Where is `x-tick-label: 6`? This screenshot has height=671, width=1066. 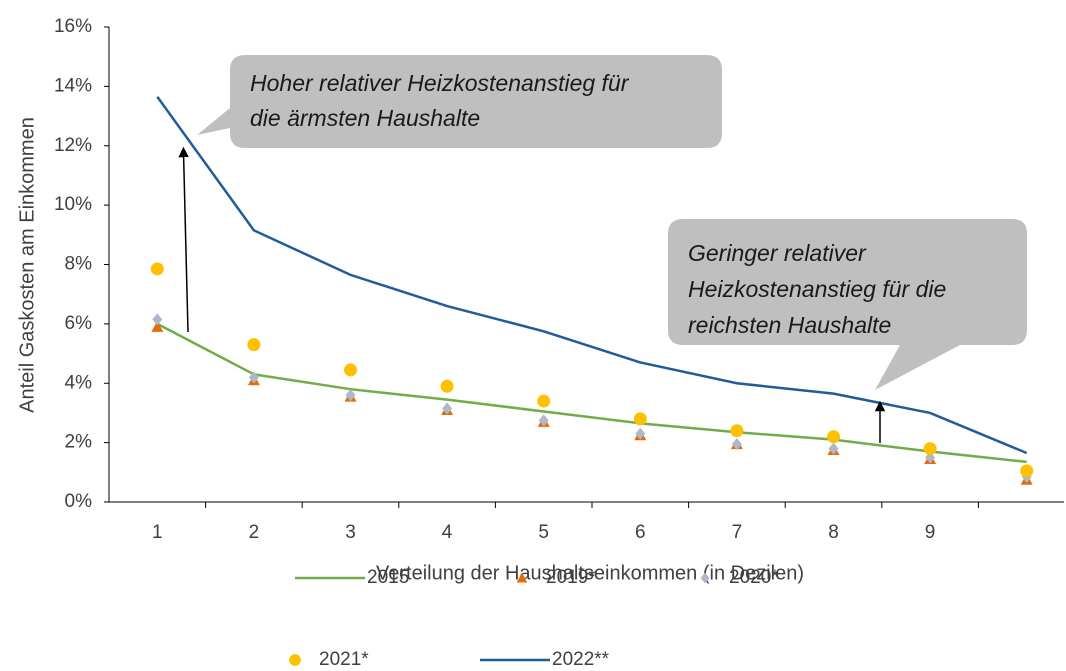
x-tick-label: 6 is located at coordinates (640, 532).